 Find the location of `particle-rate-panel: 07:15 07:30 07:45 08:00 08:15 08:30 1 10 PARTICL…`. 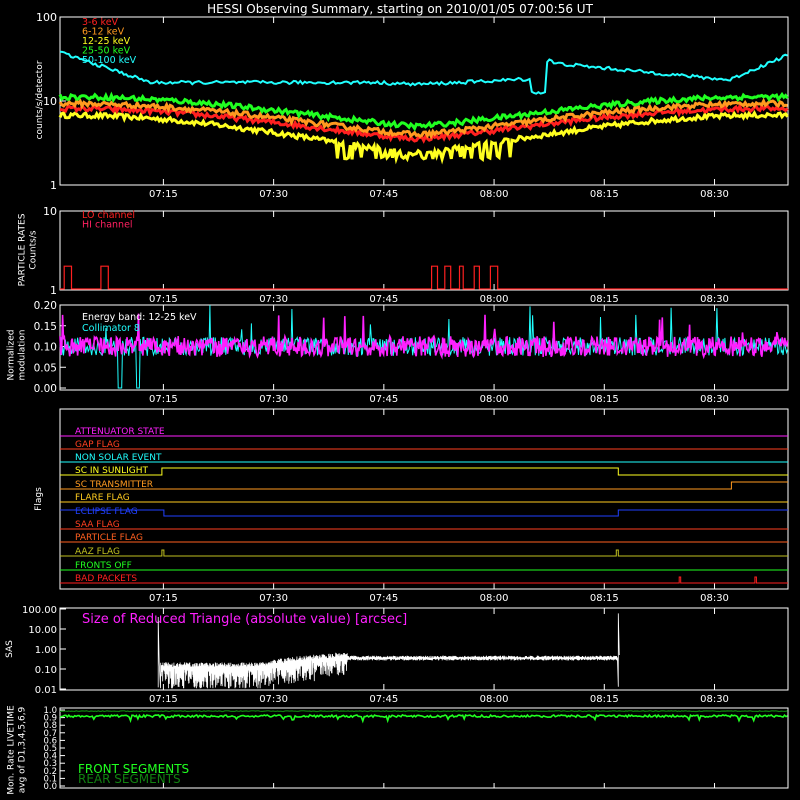

particle-rate-panel: 07:15 07:30 07:45 08:00 08:15 08:30 1 10 PARTICL… is located at coordinates (403, 255).